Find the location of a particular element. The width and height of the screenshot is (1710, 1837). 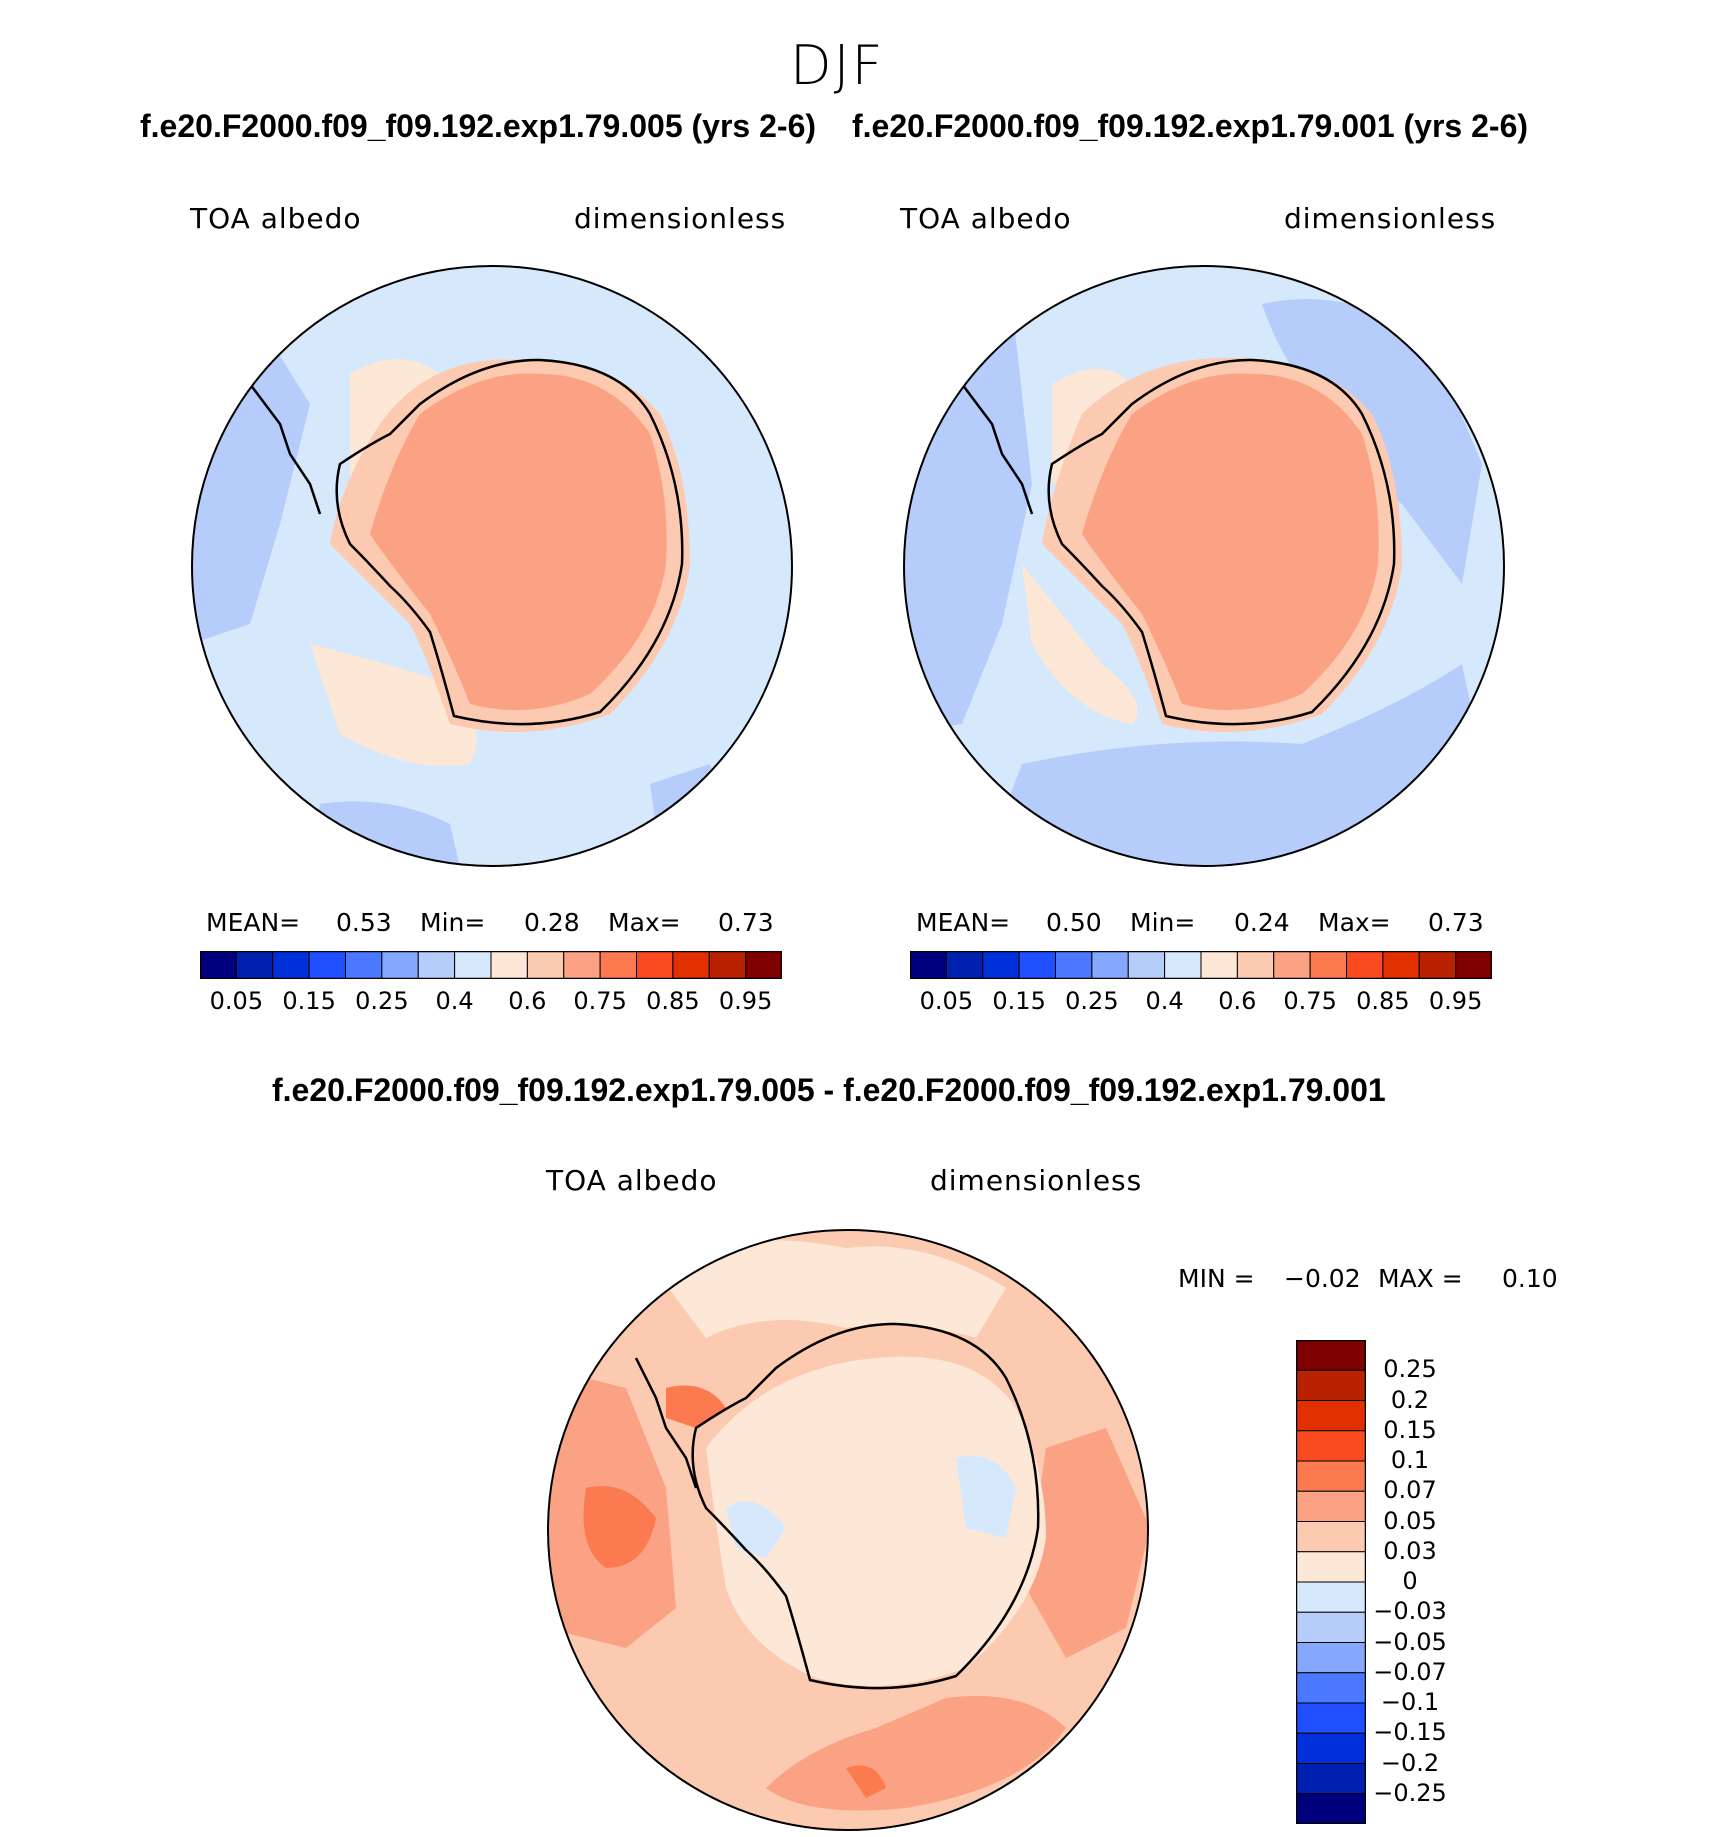

season-title: DJF is located at coordinates (837, 65).